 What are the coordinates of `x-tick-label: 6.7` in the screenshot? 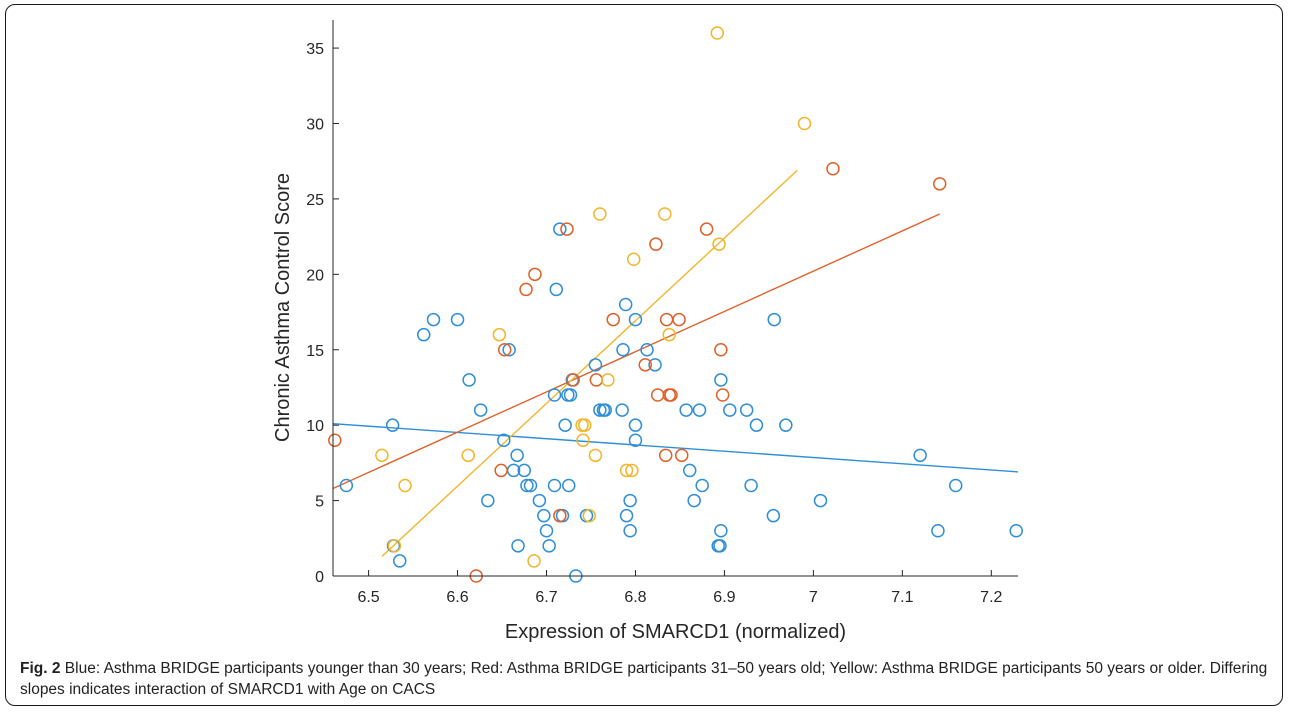 It's located at (546, 597).